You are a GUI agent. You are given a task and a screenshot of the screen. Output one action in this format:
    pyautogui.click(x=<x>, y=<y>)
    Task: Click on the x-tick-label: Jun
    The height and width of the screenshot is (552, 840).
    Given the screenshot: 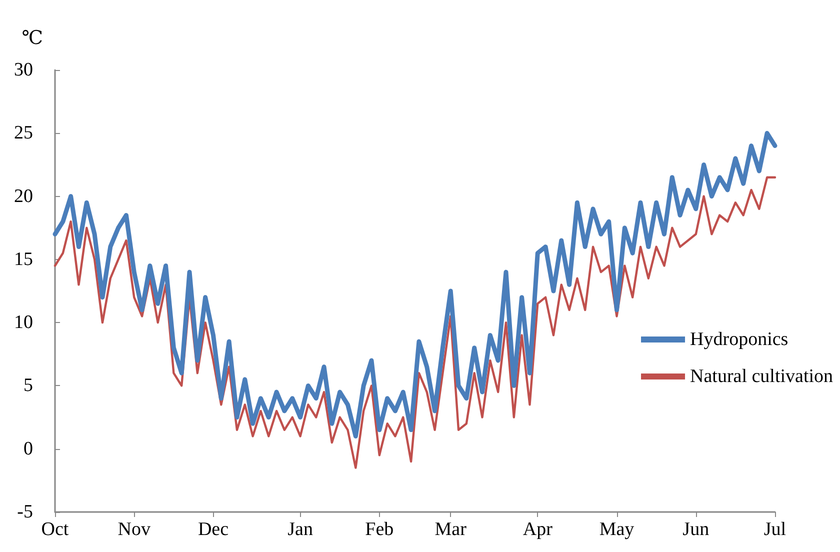 What is the action you would take?
    pyautogui.click(x=696, y=529)
    